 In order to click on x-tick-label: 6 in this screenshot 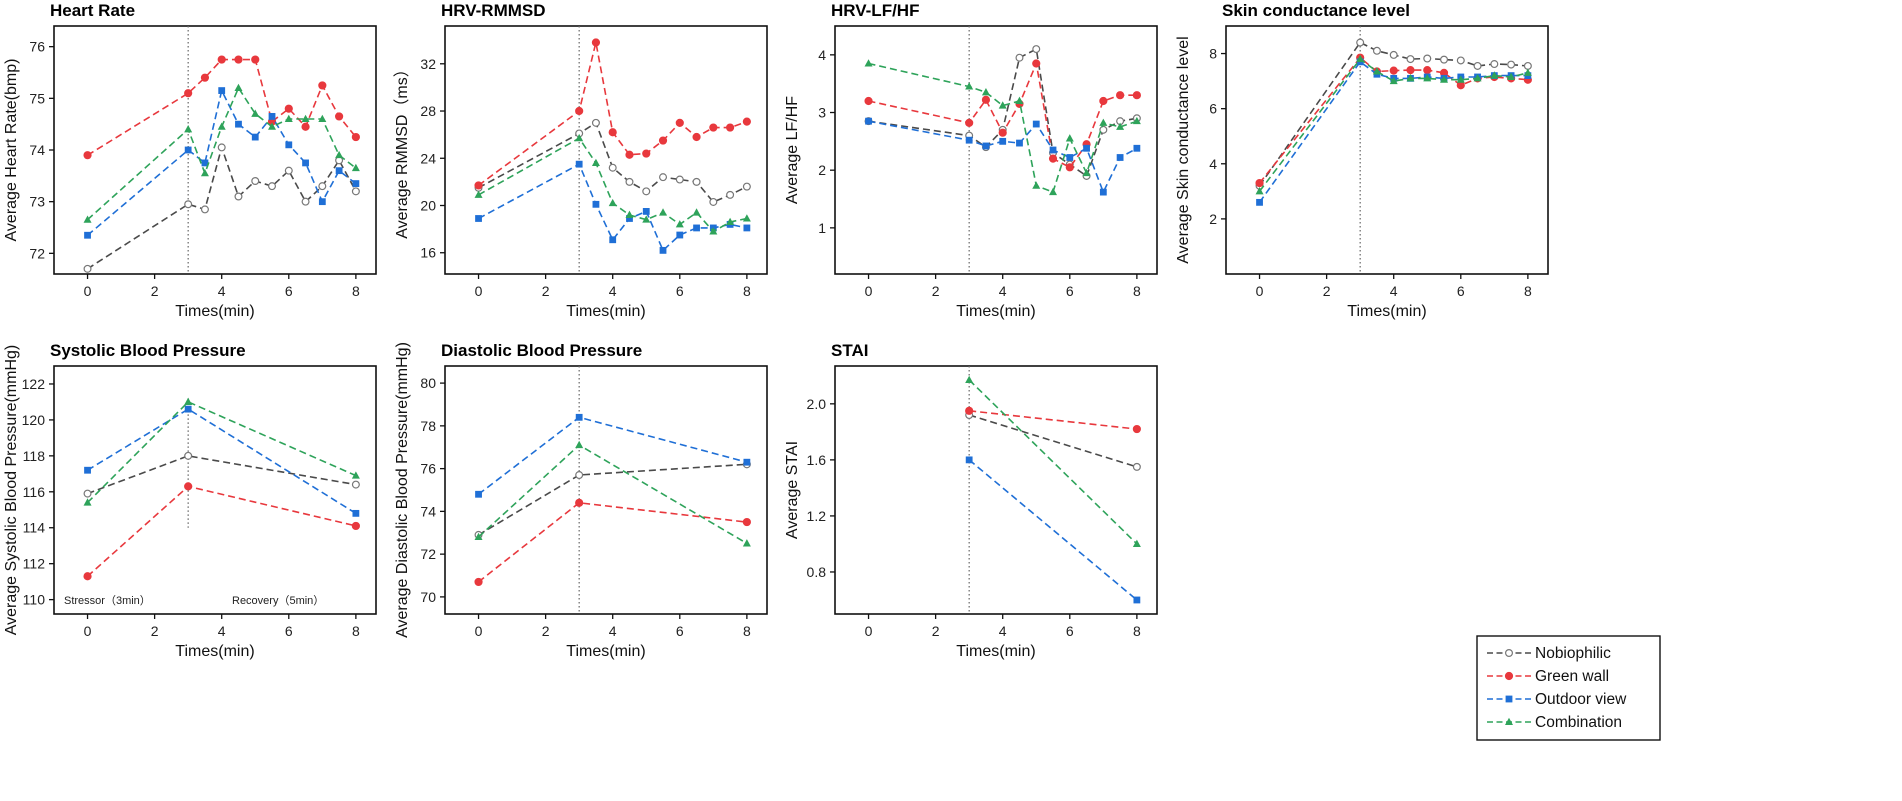, I will do `click(289, 631)`.